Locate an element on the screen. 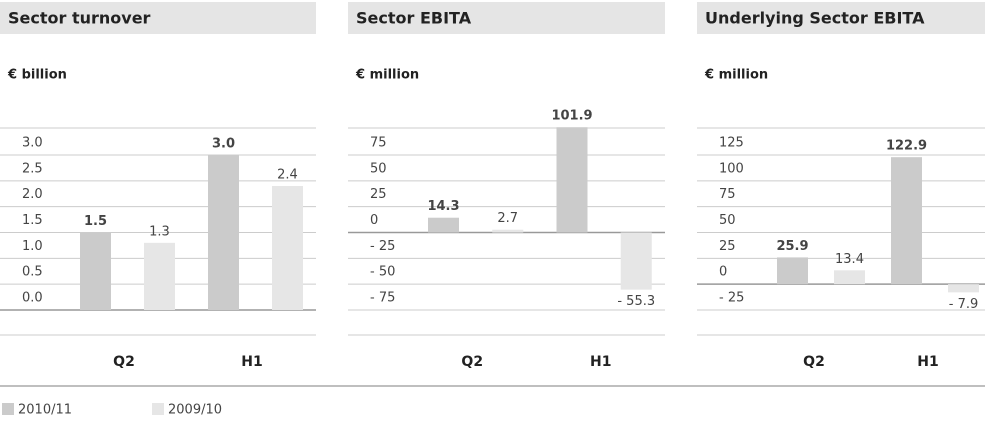 The image size is (985, 423). value-label: 14.3 is located at coordinates (443, 206).